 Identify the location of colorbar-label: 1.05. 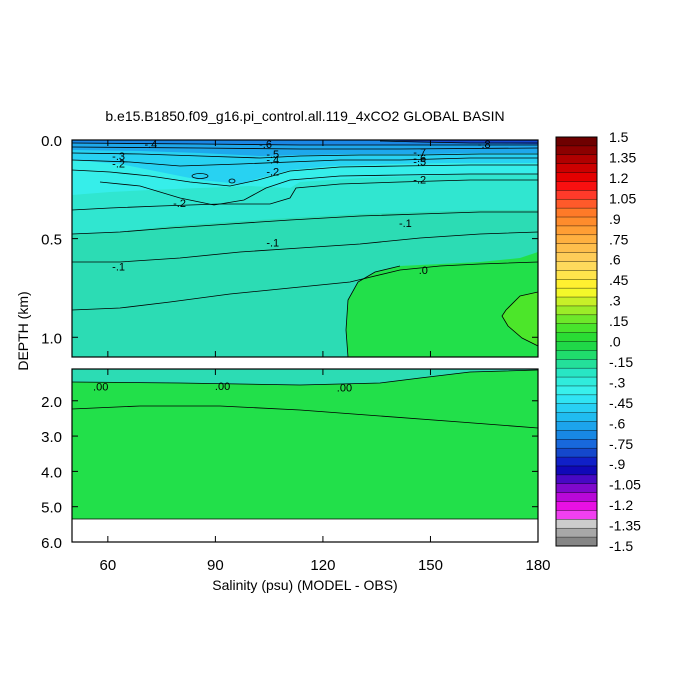
(622, 198).